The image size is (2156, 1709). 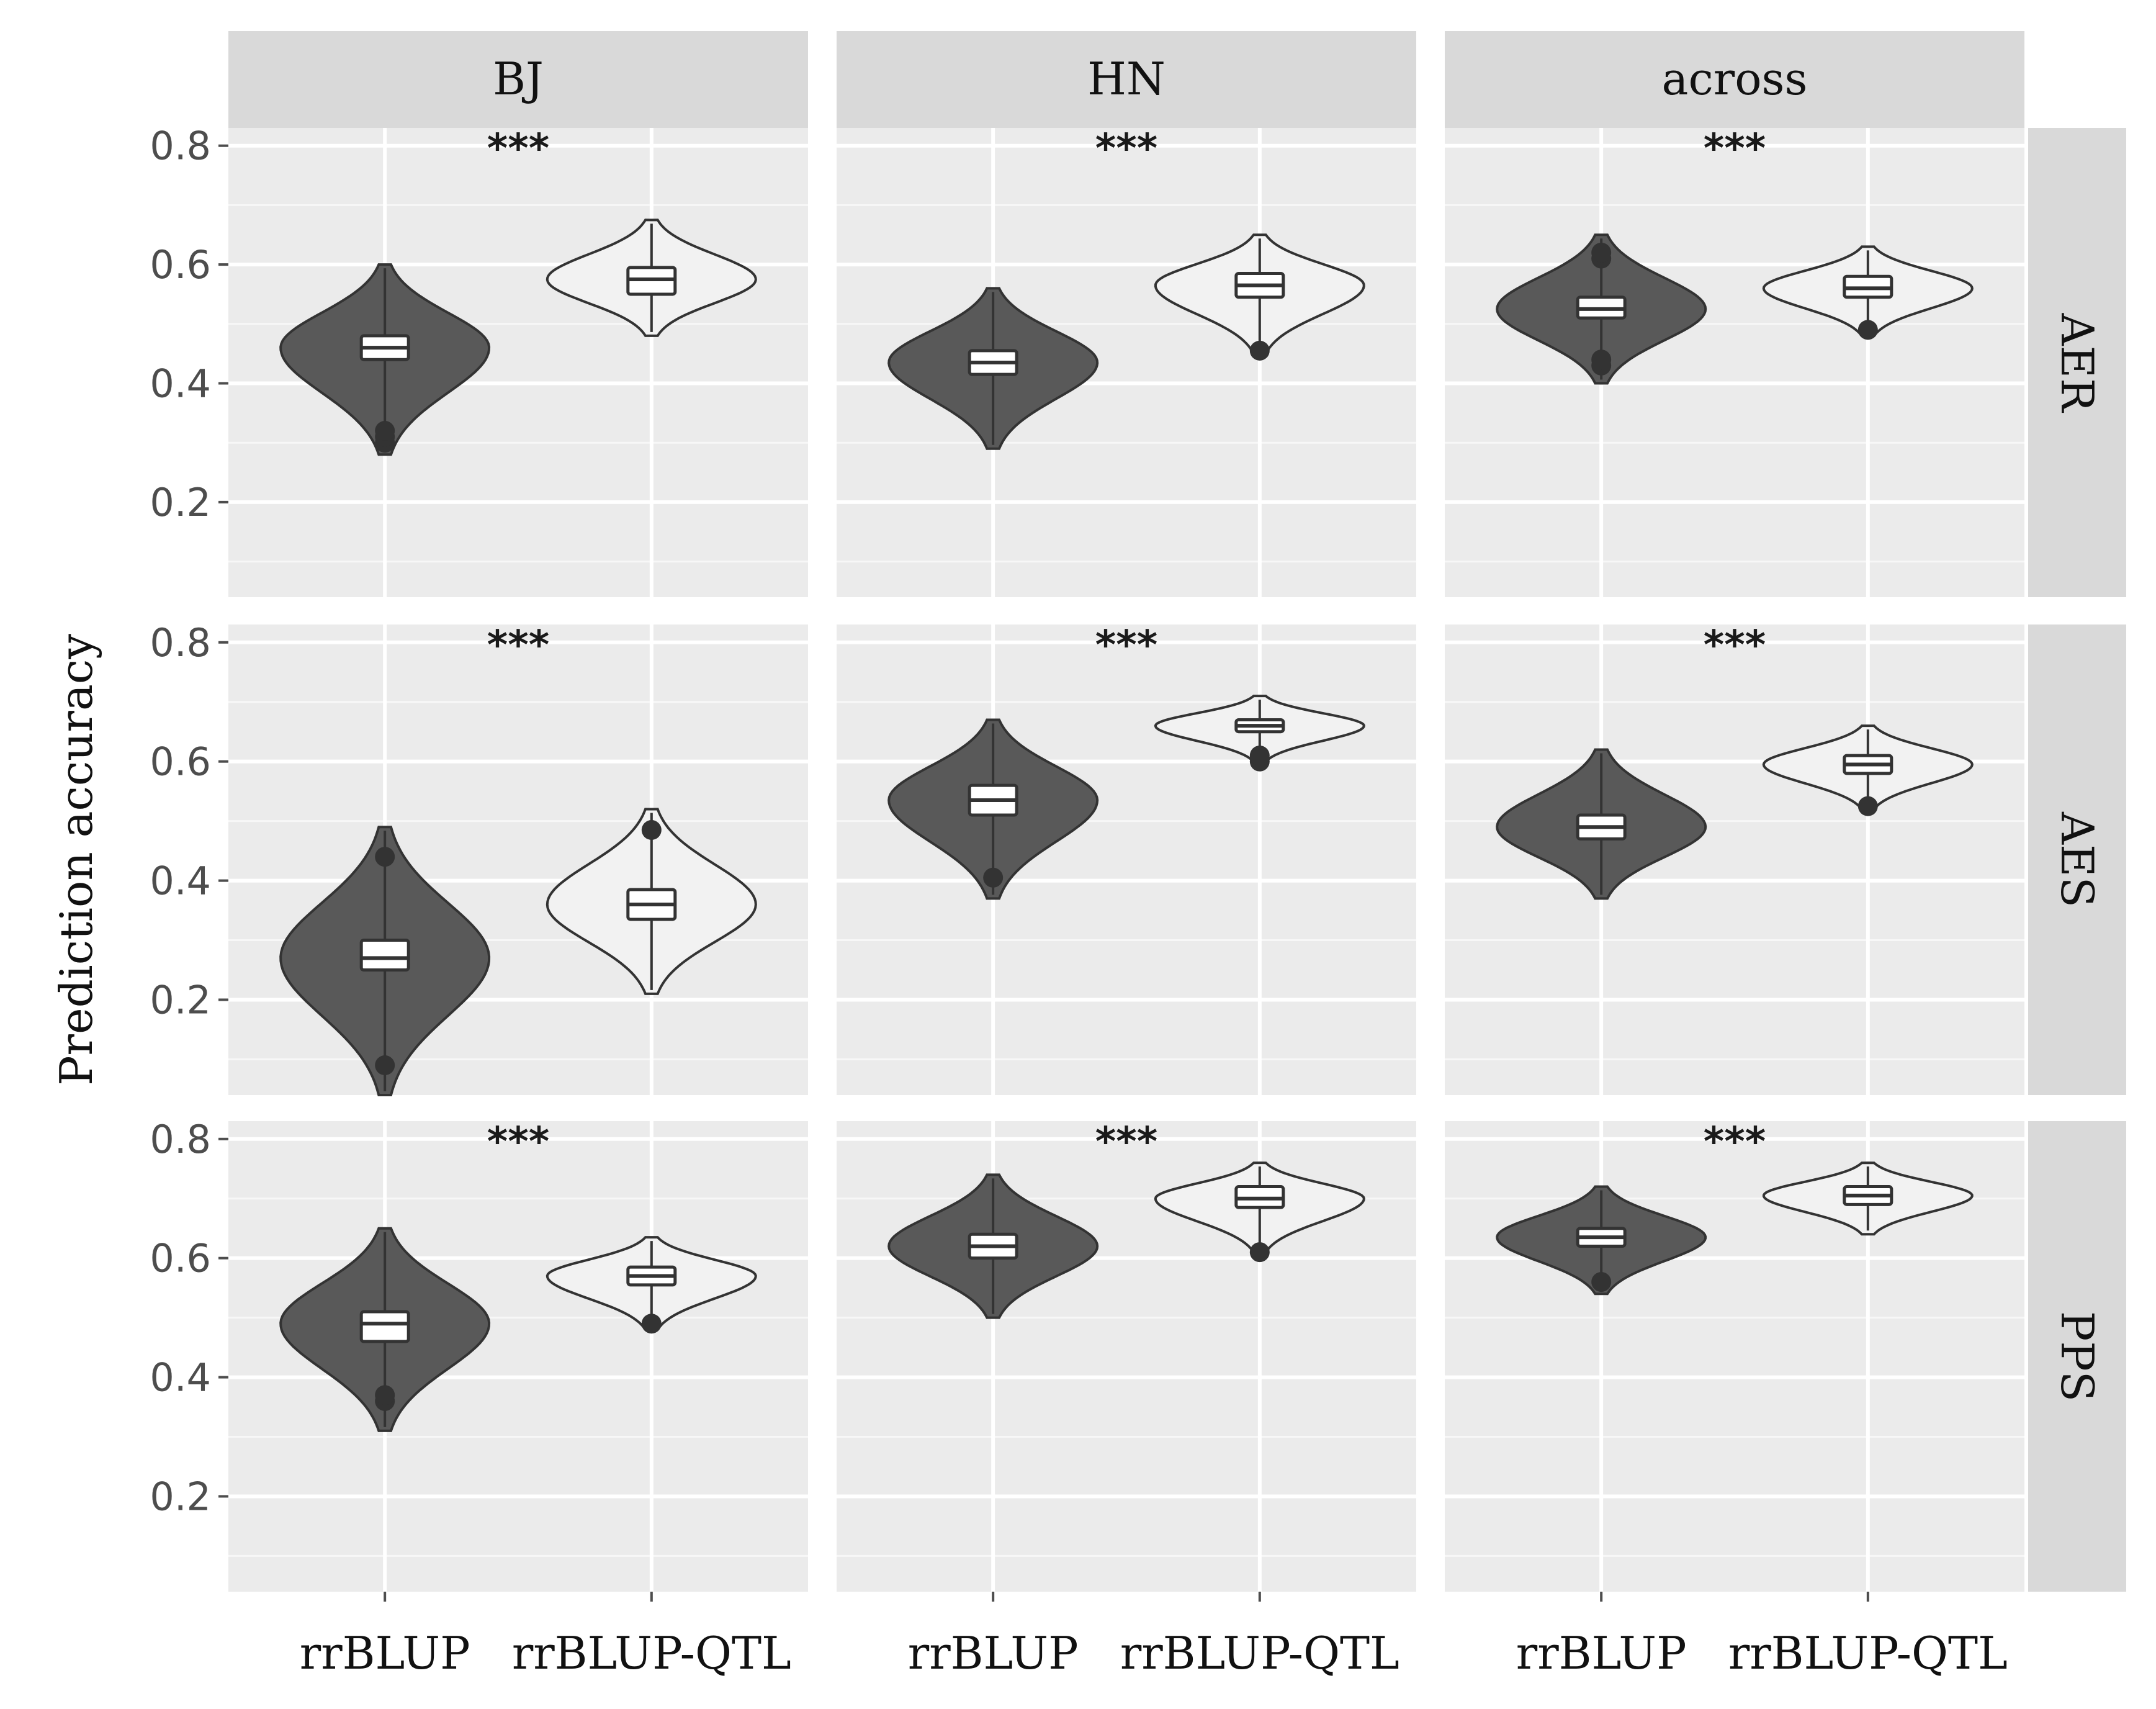 I want to click on row-strip-label: AER, so click(x=2077, y=363).